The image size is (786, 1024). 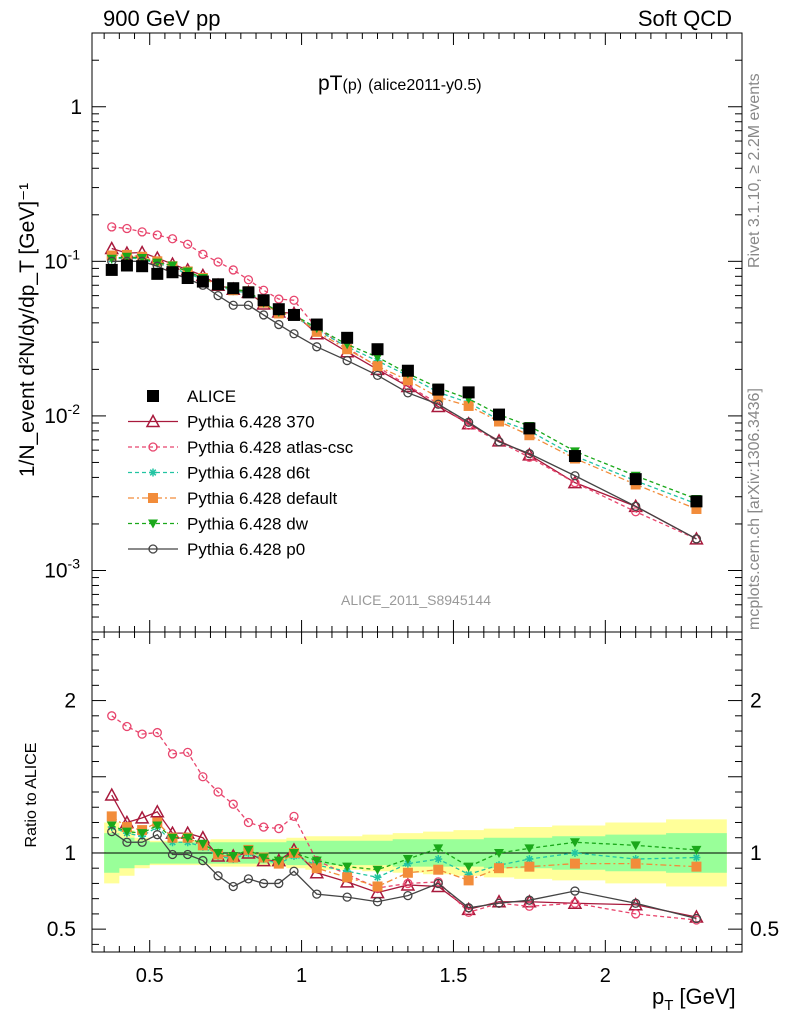 What do you see at coordinates (756, 853) in the screenshot?
I see `ratio-tick-label-right: 1` at bounding box center [756, 853].